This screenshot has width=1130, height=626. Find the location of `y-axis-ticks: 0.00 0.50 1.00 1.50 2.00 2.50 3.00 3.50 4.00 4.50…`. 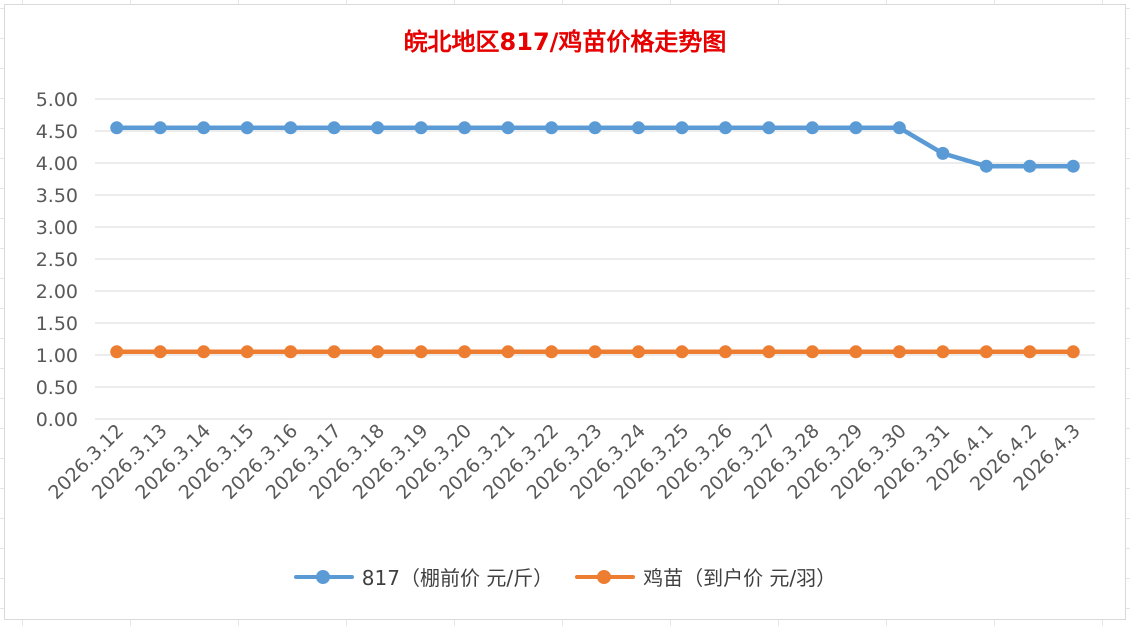

y-axis-ticks: 0.00 0.50 1.00 1.50 2.00 2.50 3.00 3.50 4.00 4.50… is located at coordinates (57, 260).